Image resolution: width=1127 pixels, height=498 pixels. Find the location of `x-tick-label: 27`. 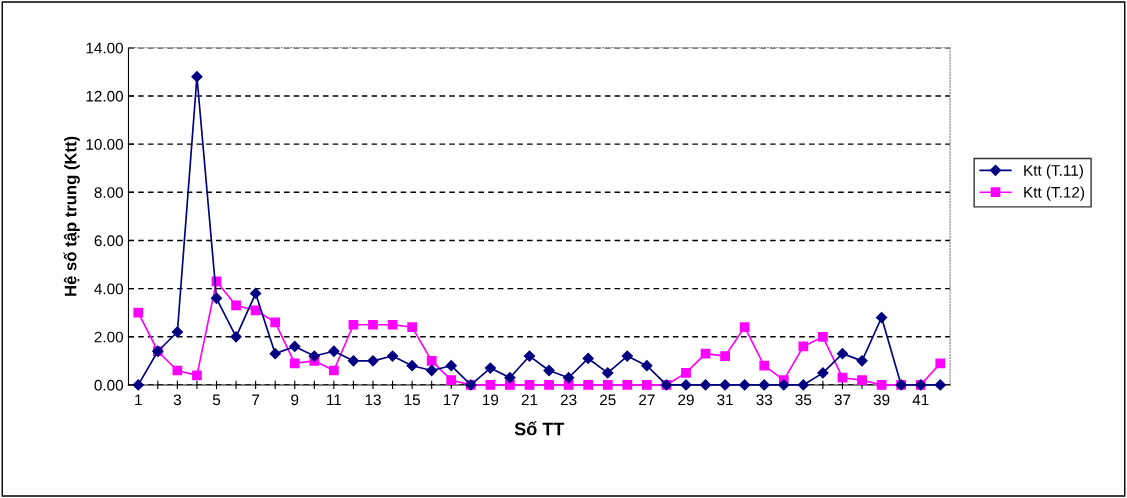

x-tick-label: 27 is located at coordinates (647, 400).